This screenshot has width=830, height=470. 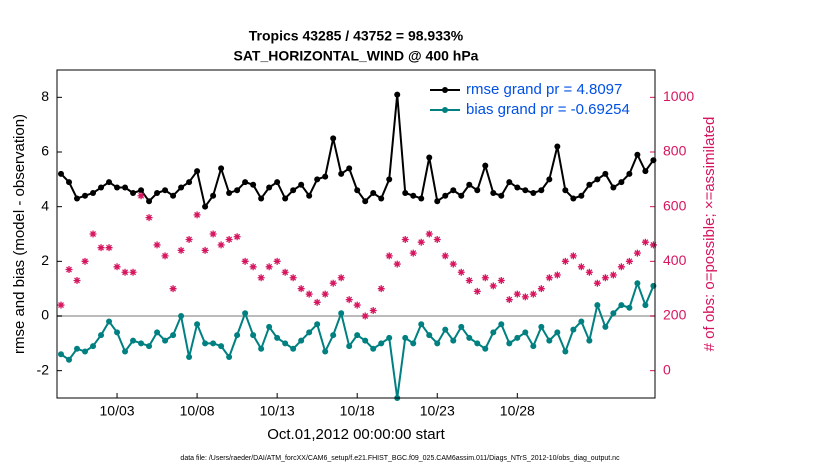 I want to click on y-axis-label: rmse and bias (model - observation), so click(x=19, y=234).